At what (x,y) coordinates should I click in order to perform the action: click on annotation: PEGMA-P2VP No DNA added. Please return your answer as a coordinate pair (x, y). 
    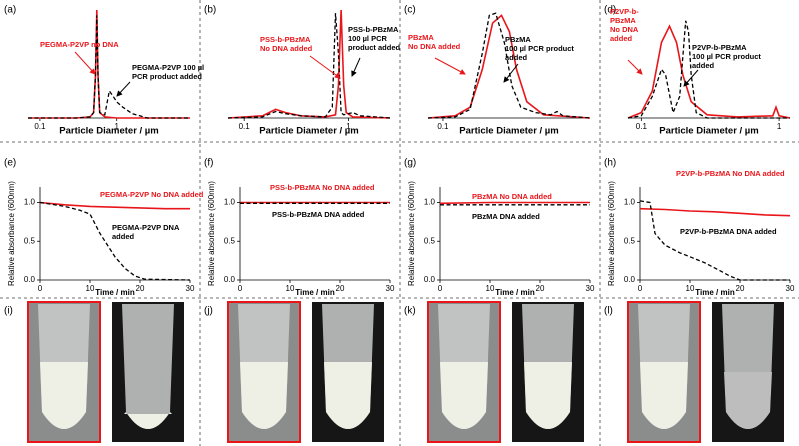
    Looking at the image, I should click on (152, 194).